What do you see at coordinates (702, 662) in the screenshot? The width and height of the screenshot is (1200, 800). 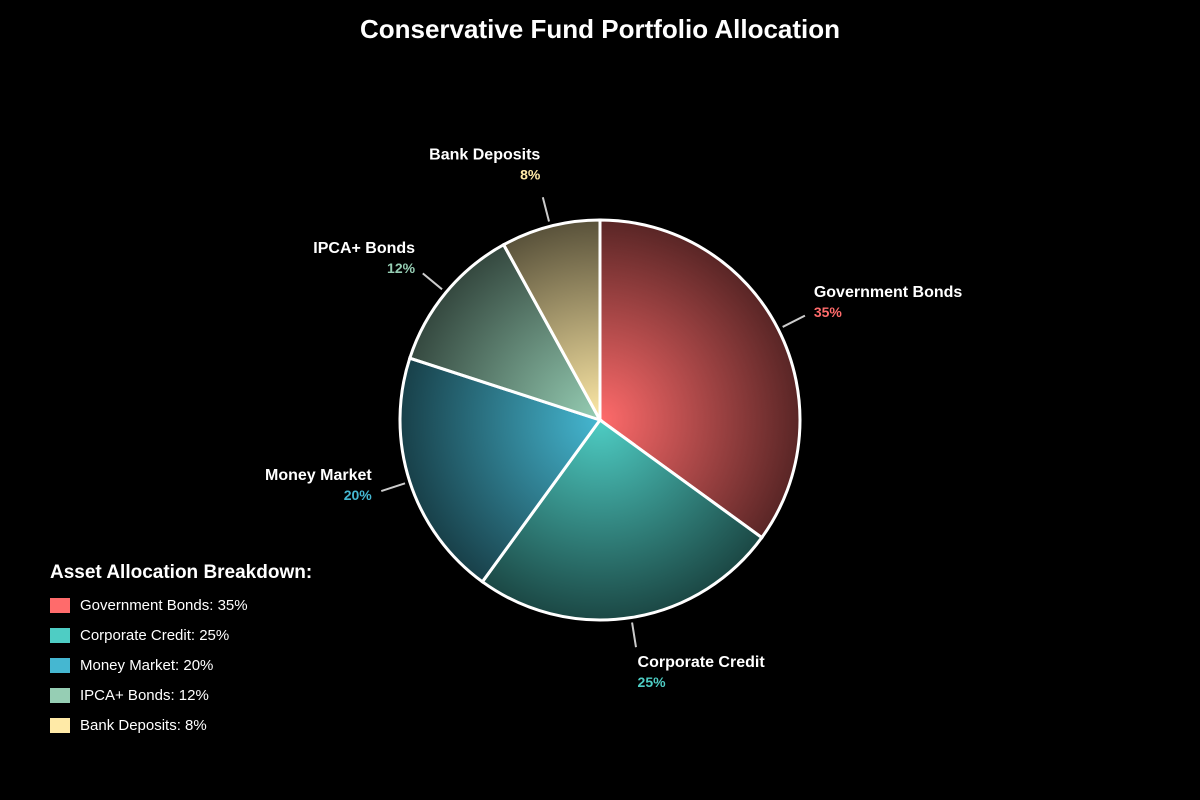 I see `slice-label: Corporate Credit` at bounding box center [702, 662].